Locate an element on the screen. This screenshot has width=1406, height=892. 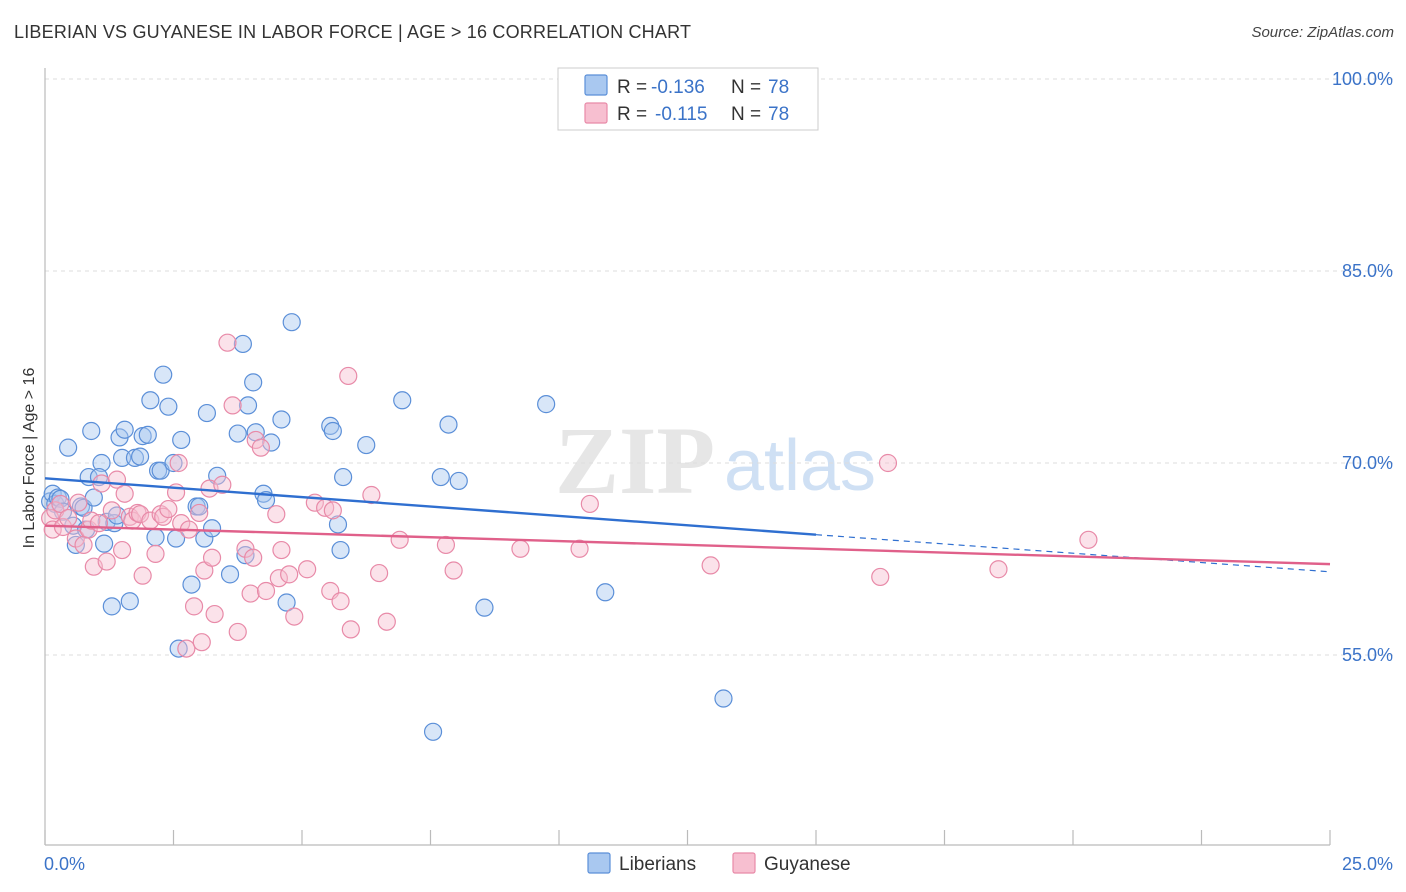
legend-swatch-guyanese is located at coordinates (596, 113).